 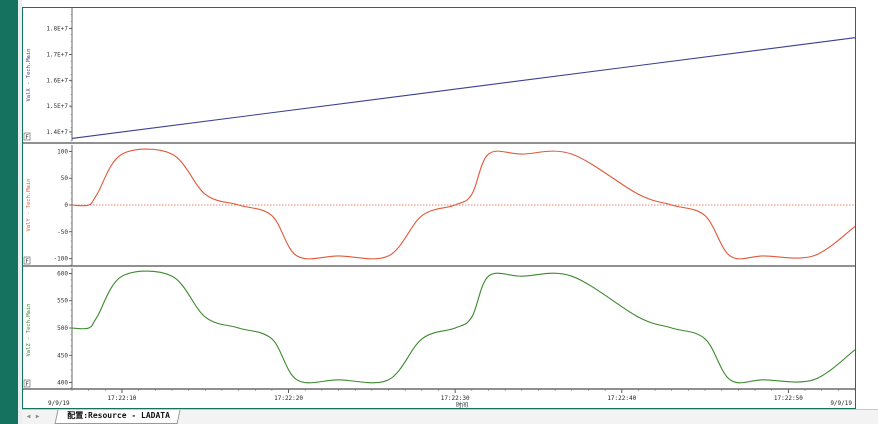 I want to click on sheet-tab-bar: ◀ ▶ 配置:Resource - LADATA, so click(x=450, y=416).